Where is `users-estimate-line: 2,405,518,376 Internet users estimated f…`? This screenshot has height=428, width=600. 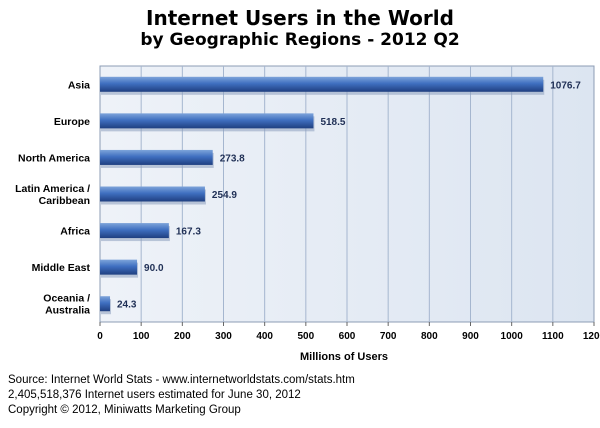 users-estimate-line: 2,405,518,376 Internet users estimated f… is located at coordinates (154, 395).